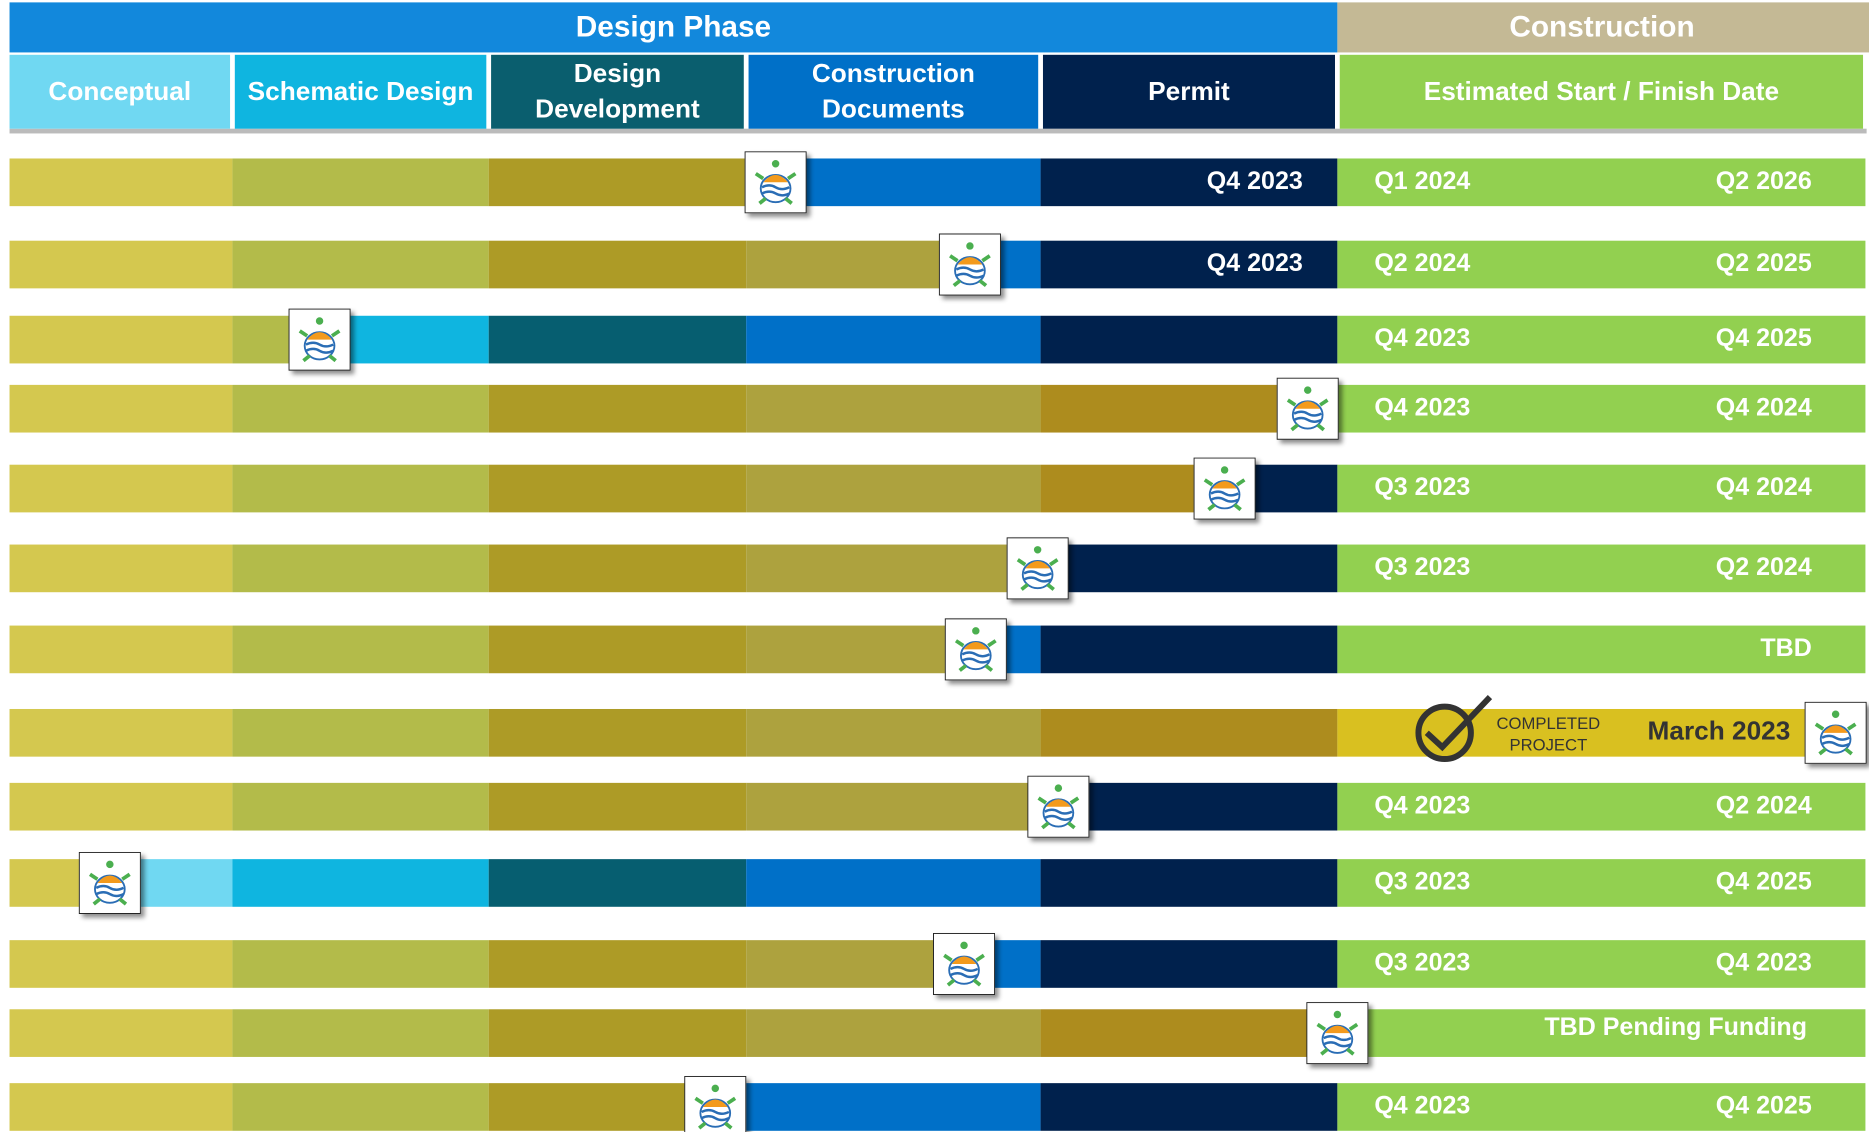 The width and height of the screenshot is (1869, 1132). Describe the element at coordinates (1785, 648) in the screenshot. I see `finish-date: TBD` at that location.